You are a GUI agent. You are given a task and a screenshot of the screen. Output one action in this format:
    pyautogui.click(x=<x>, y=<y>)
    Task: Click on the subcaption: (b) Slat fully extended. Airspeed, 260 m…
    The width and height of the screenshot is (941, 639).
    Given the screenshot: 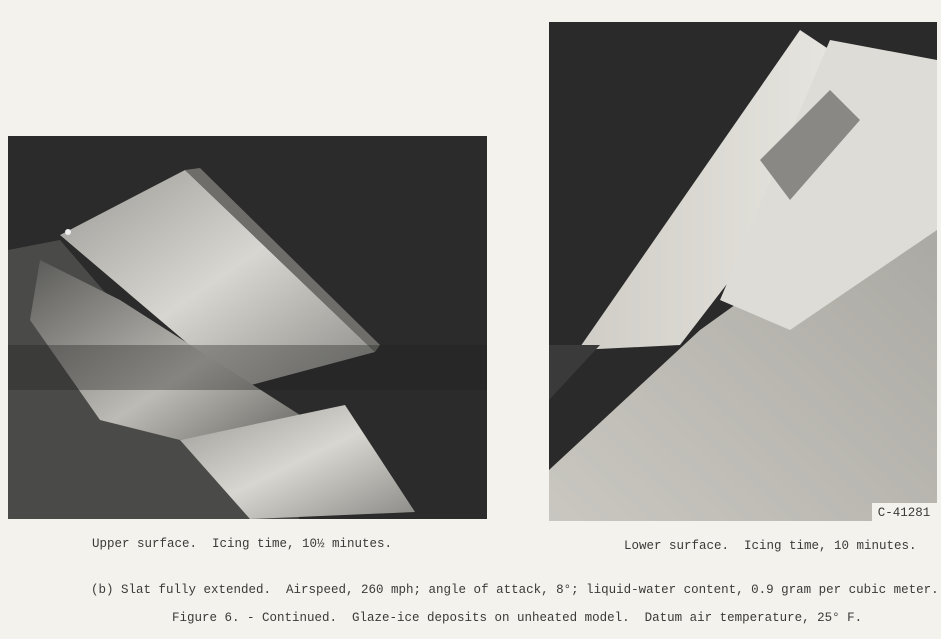 What is the action you would take?
    pyautogui.click(x=515, y=590)
    